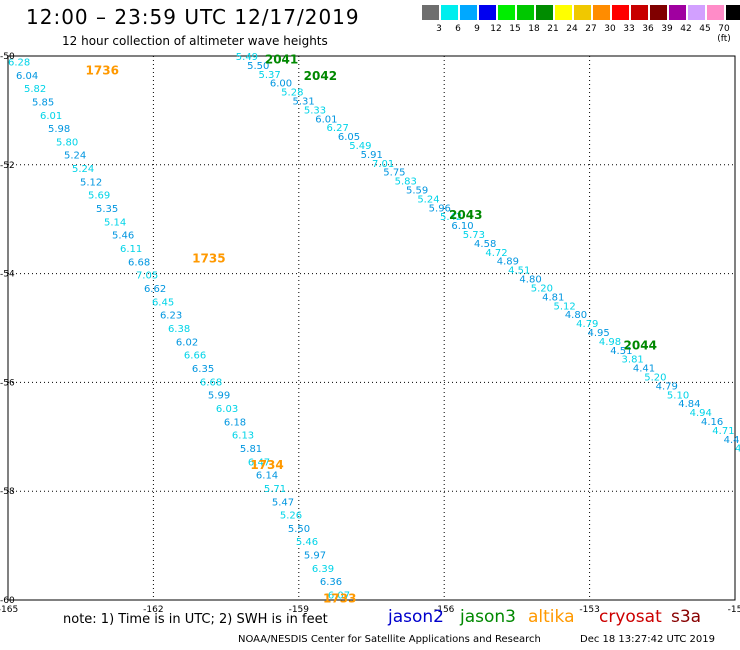 The height and width of the screenshot is (650, 740). Describe the element at coordinates (444, 610) in the screenshot. I see `lon-tick-label: -156` at that location.